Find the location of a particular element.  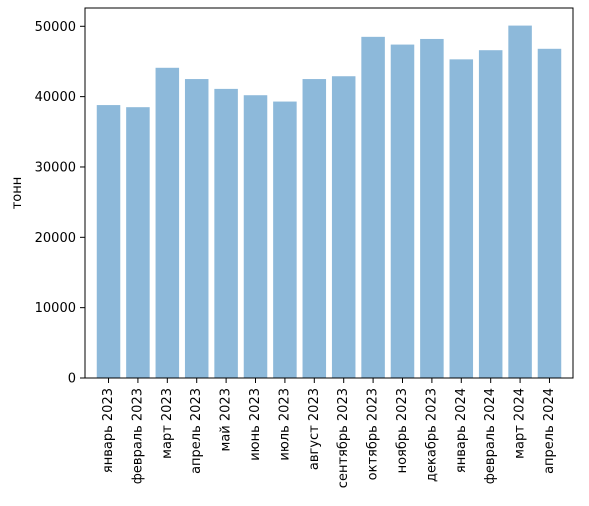

y-tick-label-0: 0 is located at coordinates (72, 379).